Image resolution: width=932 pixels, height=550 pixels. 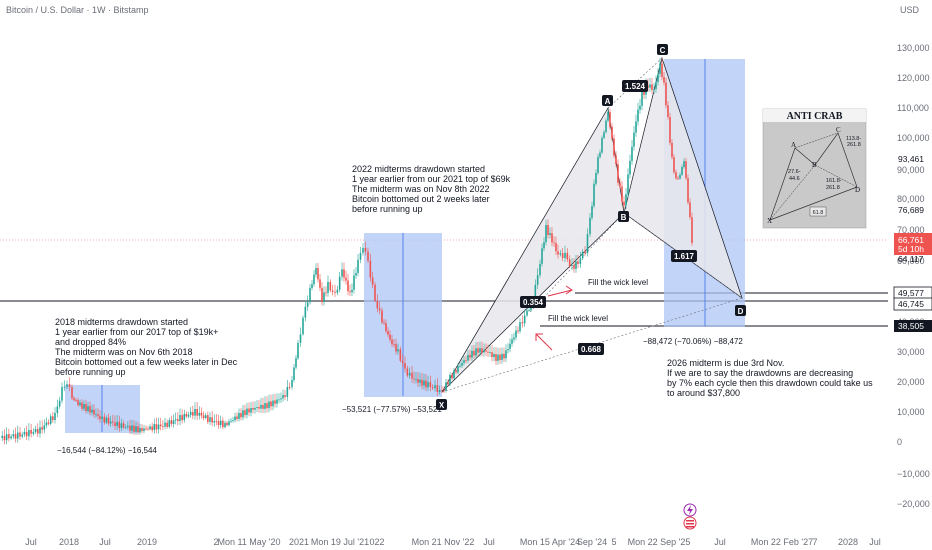 What do you see at coordinates (121, 322) in the screenshot?
I see `svg-text: 2018 midterms drawdown started` at bounding box center [121, 322].